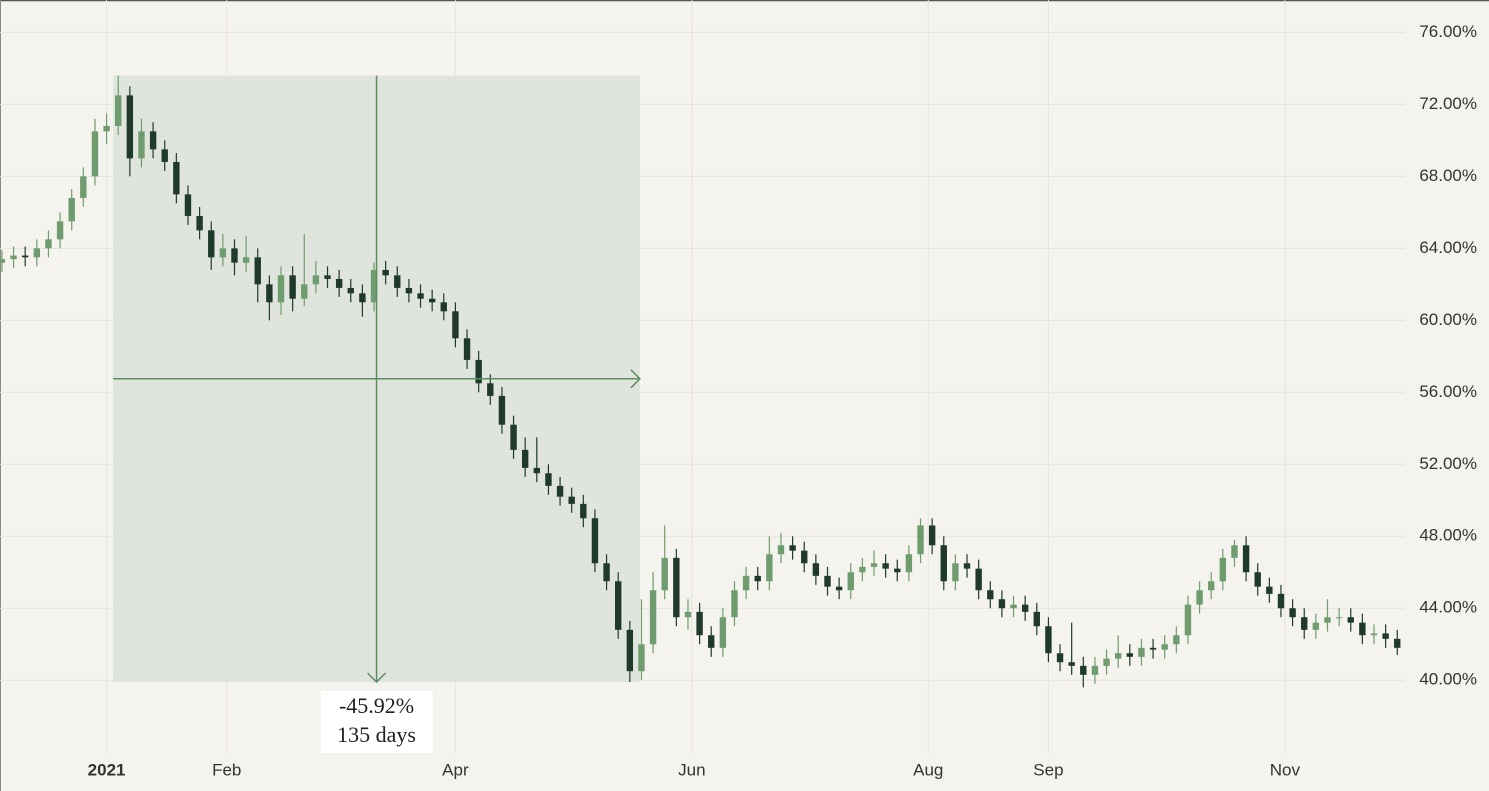  What do you see at coordinates (928, 769) in the screenshot?
I see `x-tick-label: Aug` at bounding box center [928, 769].